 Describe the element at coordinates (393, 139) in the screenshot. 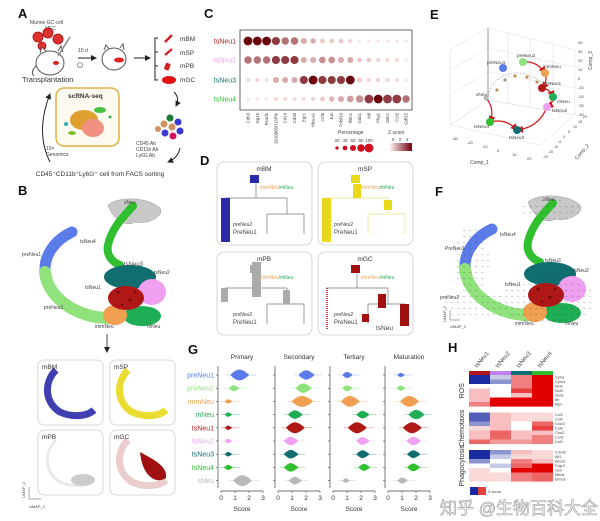

I see `zscore-tick: 0` at that location.